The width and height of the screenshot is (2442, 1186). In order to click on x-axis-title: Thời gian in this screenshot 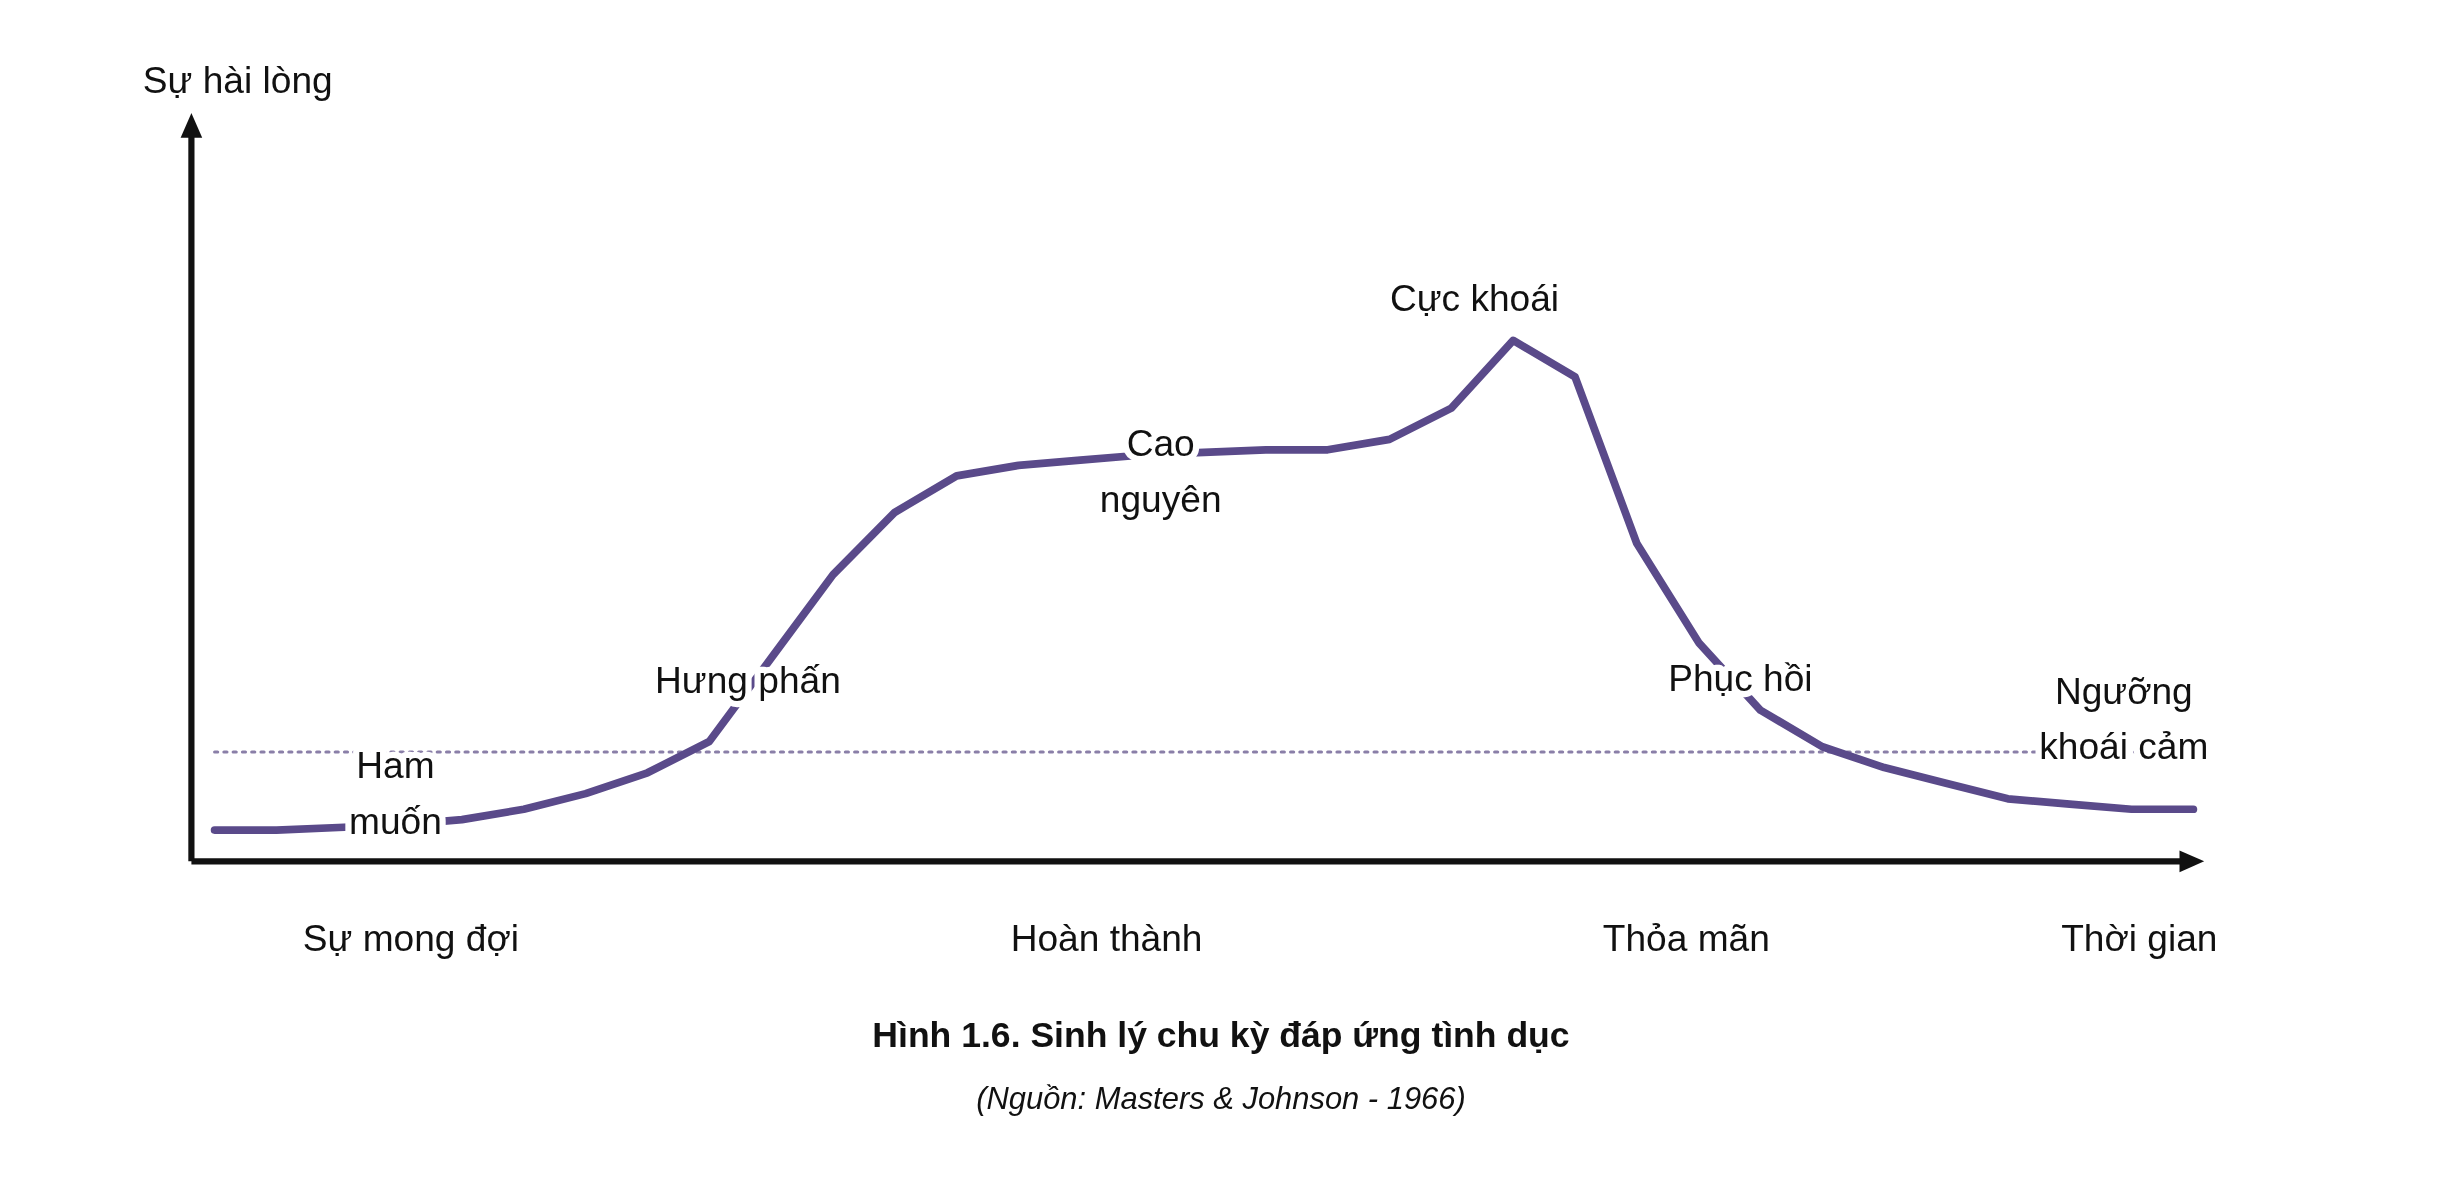, I will do `click(2139, 938)`.